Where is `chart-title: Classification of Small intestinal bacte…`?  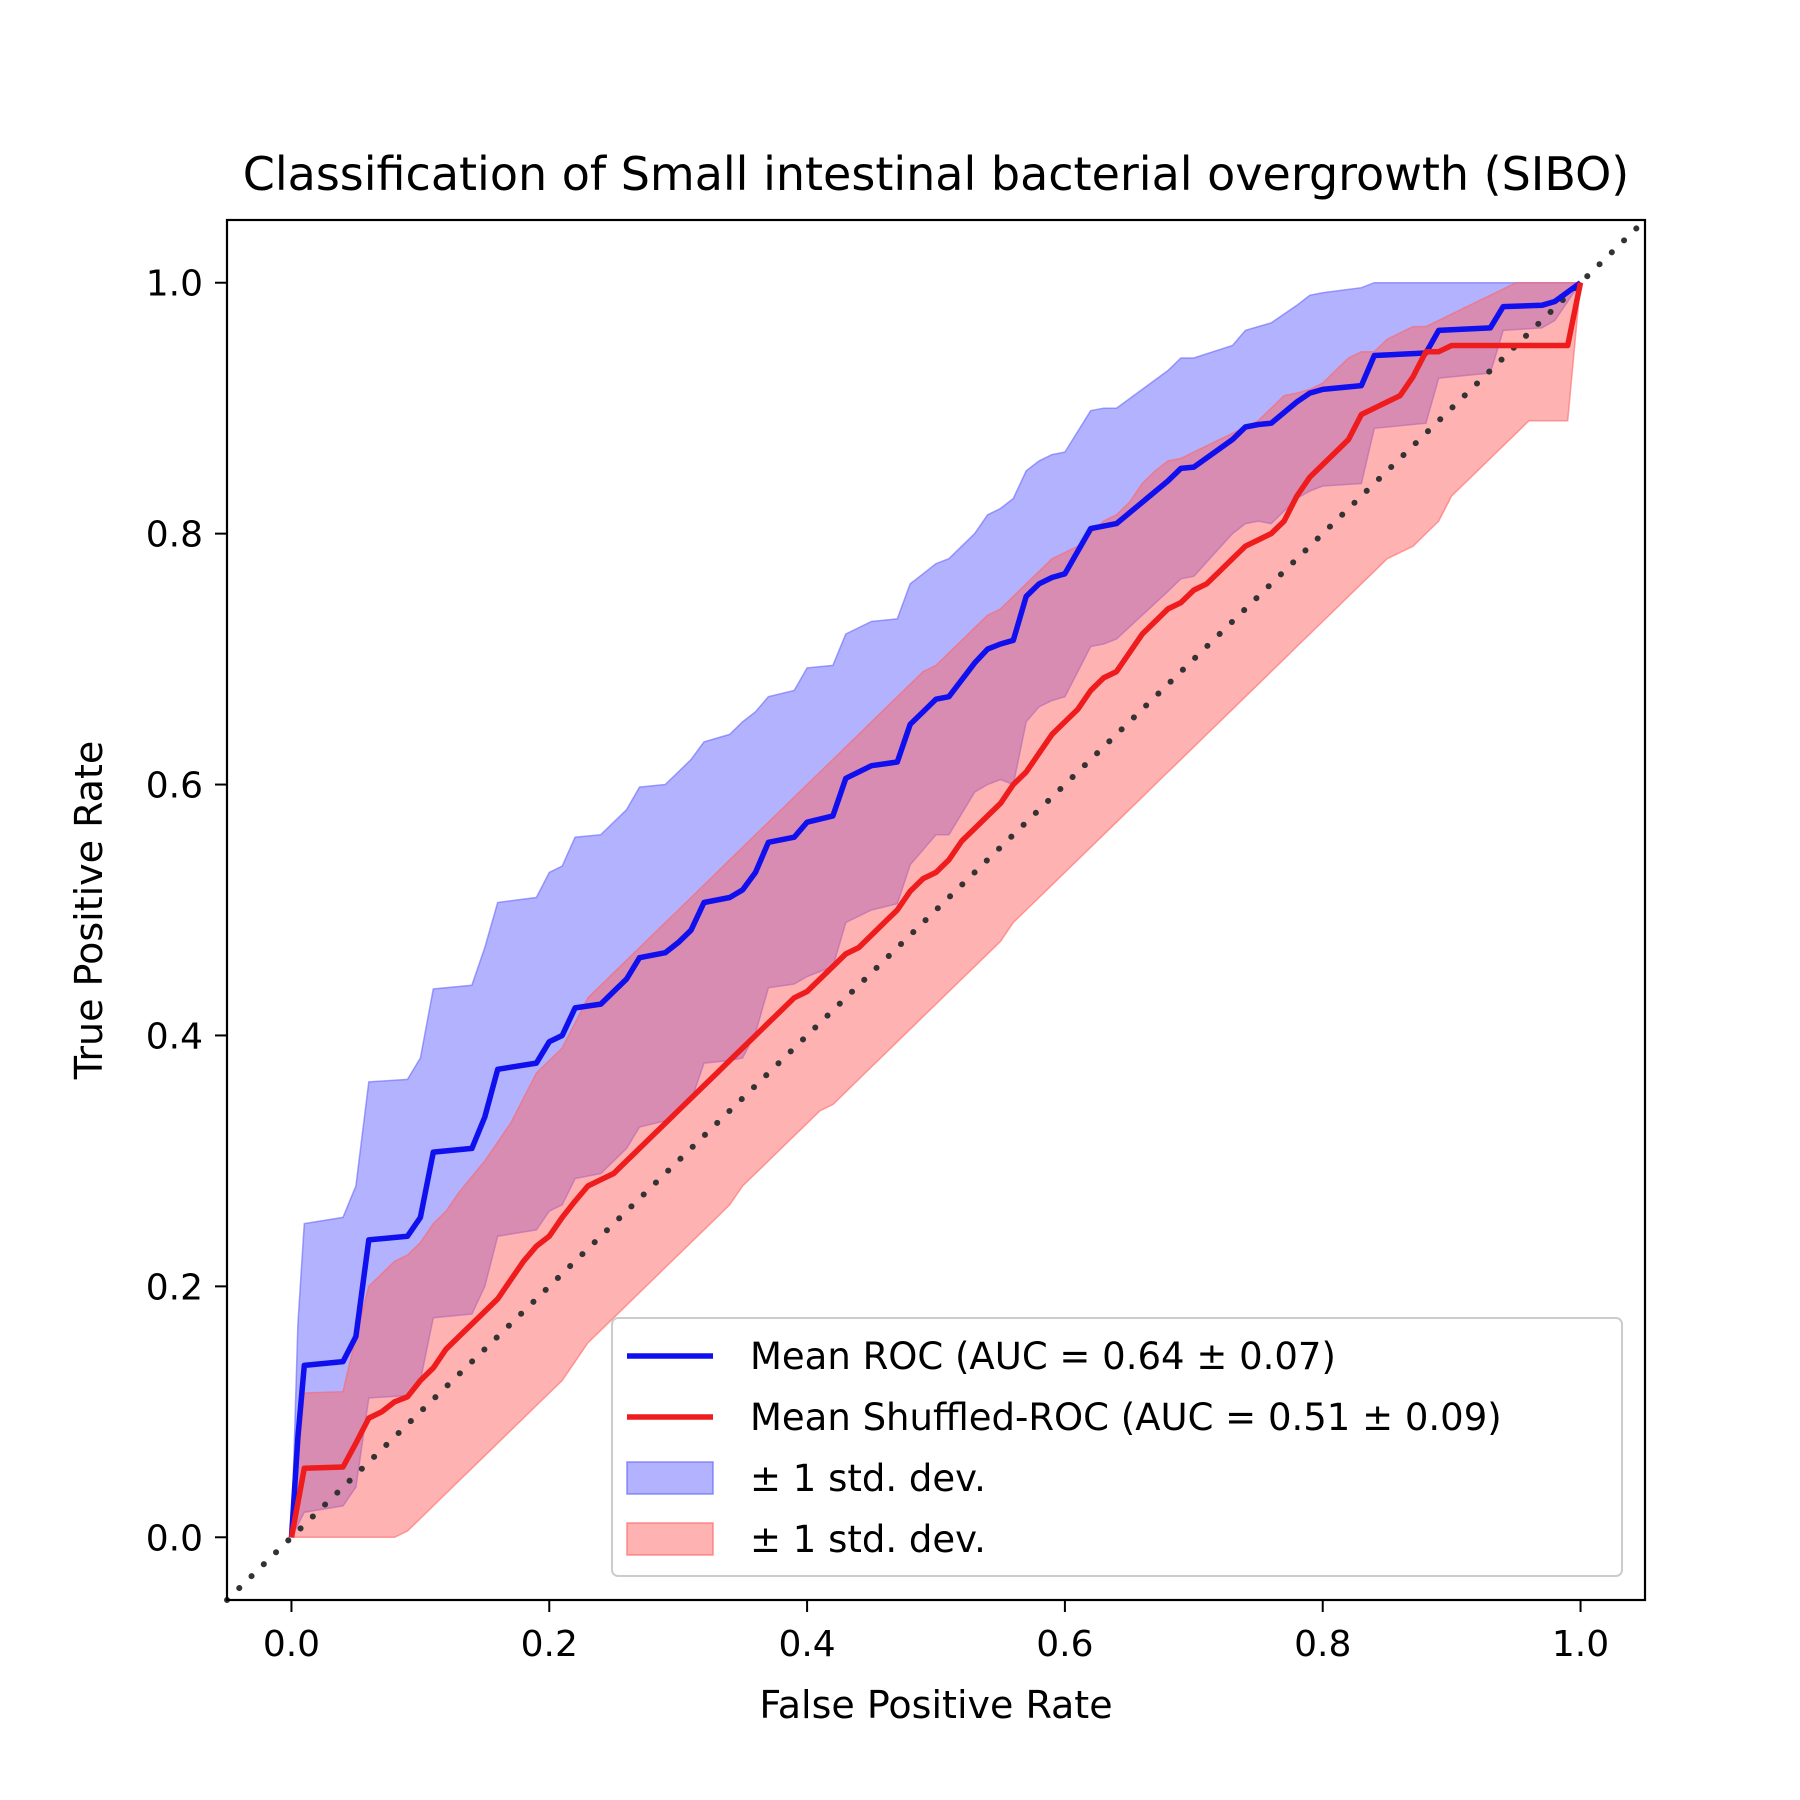
chart-title: Classification of Small intestinal bacte… is located at coordinates (936, 174).